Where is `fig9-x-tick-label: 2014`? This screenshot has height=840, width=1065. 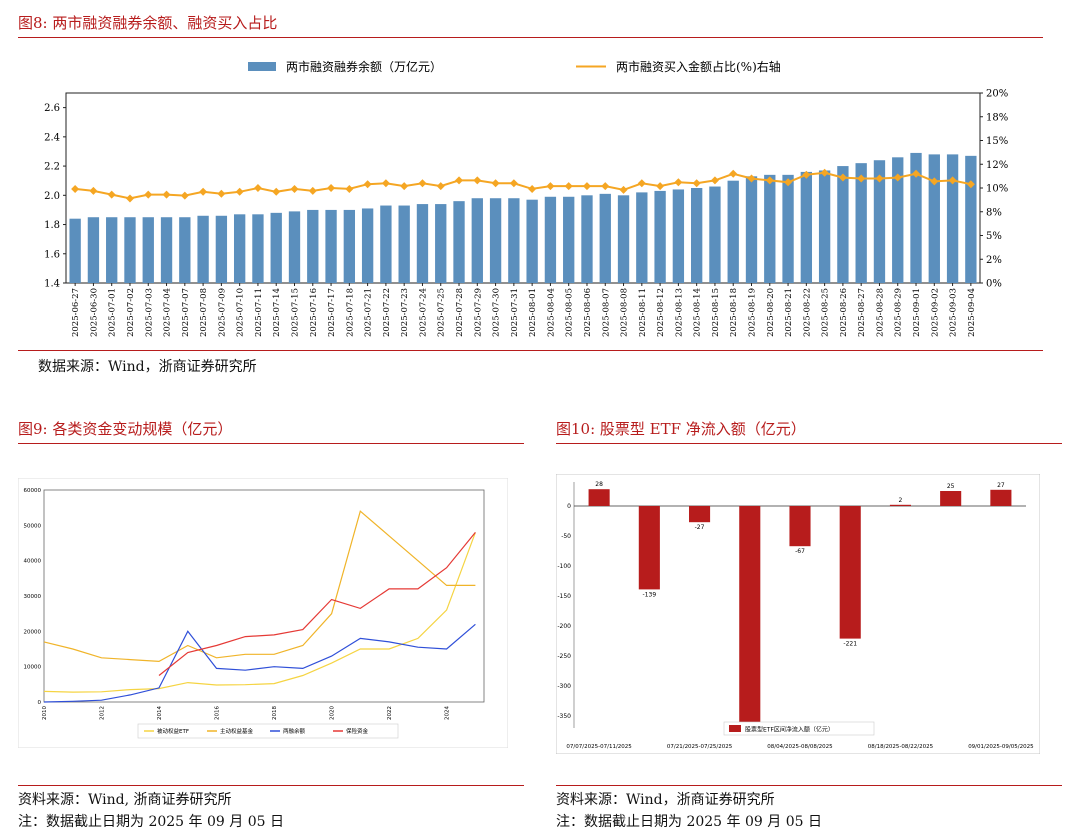 fig9-x-tick-label: 2014 is located at coordinates (160, 713).